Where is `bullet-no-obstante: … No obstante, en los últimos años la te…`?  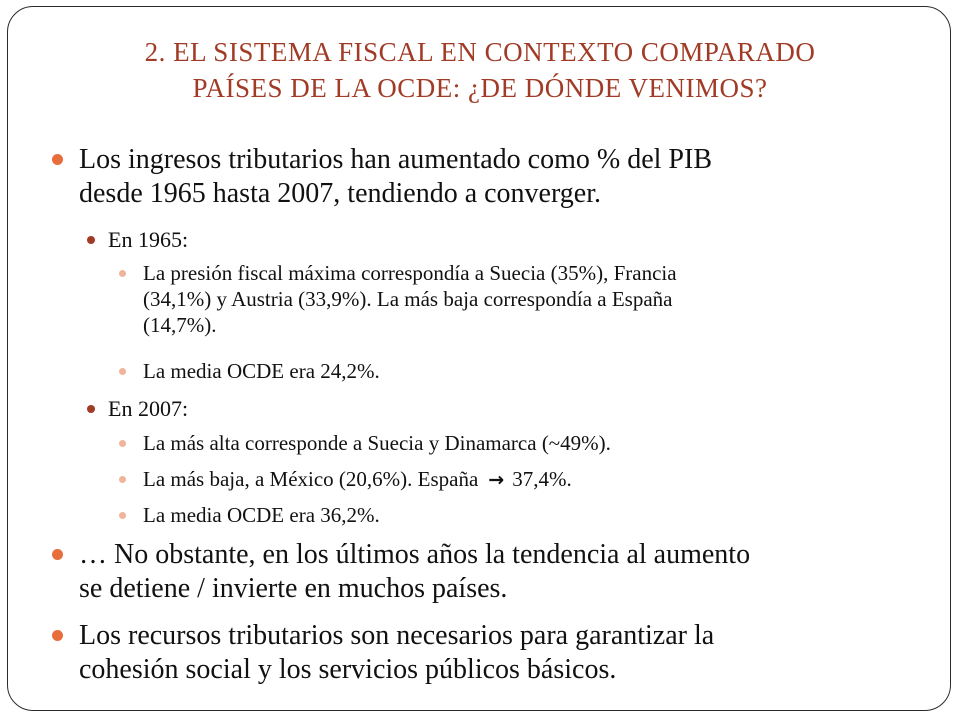
bullet-no-obstante: … No obstante, en los últimos años la te… is located at coordinates (414, 572).